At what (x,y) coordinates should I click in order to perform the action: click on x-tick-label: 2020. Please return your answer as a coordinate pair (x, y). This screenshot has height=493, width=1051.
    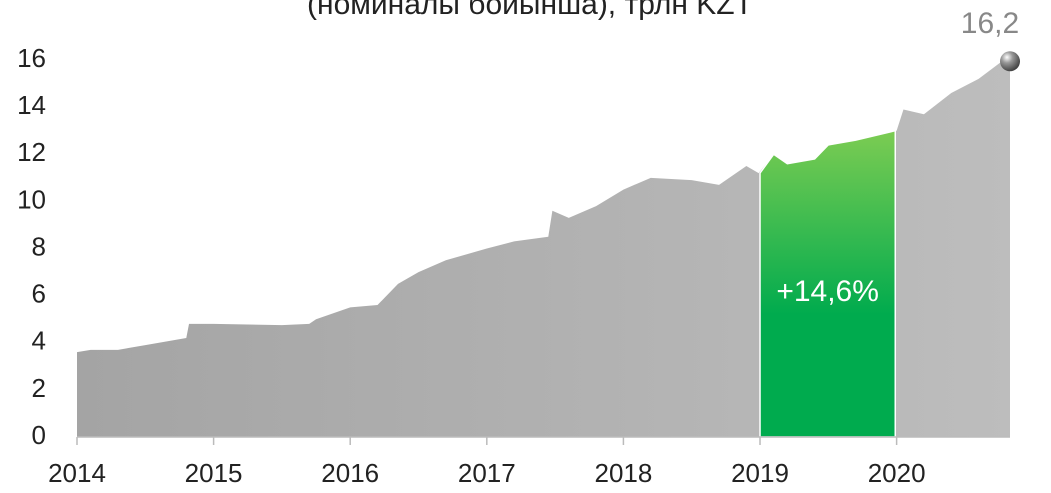
    Looking at the image, I should click on (897, 473).